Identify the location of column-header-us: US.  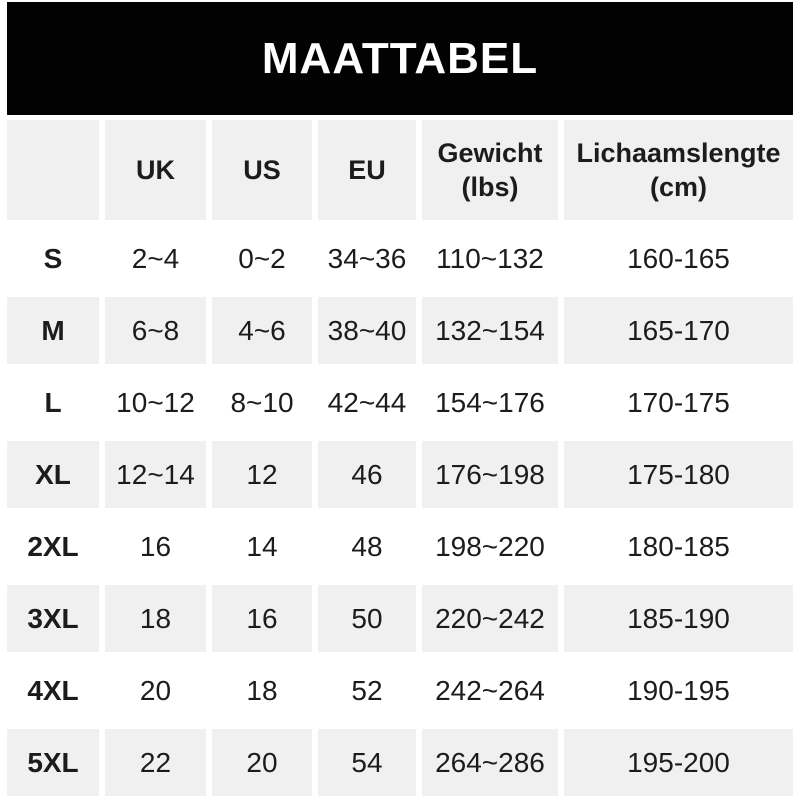
(262, 170).